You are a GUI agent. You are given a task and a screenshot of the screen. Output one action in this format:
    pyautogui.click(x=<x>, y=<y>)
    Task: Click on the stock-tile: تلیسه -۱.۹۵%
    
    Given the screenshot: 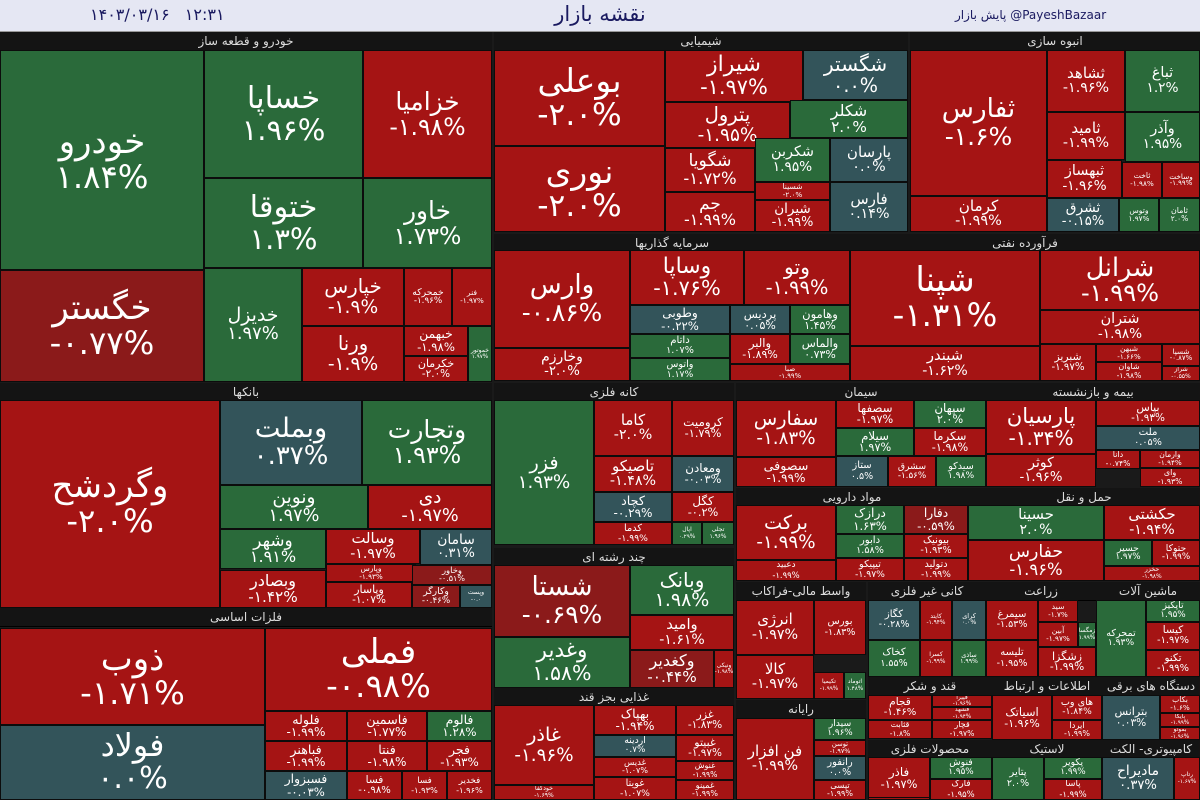 What is the action you would take?
    pyautogui.click(x=1012, y=658)
    